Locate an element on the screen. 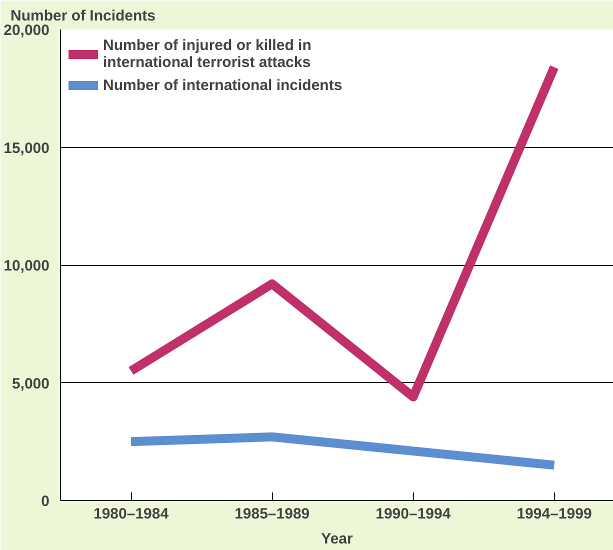 The width and height of the screenshot is (613, 550). y-tick-label: 0 is located at coordinates (45, 501).